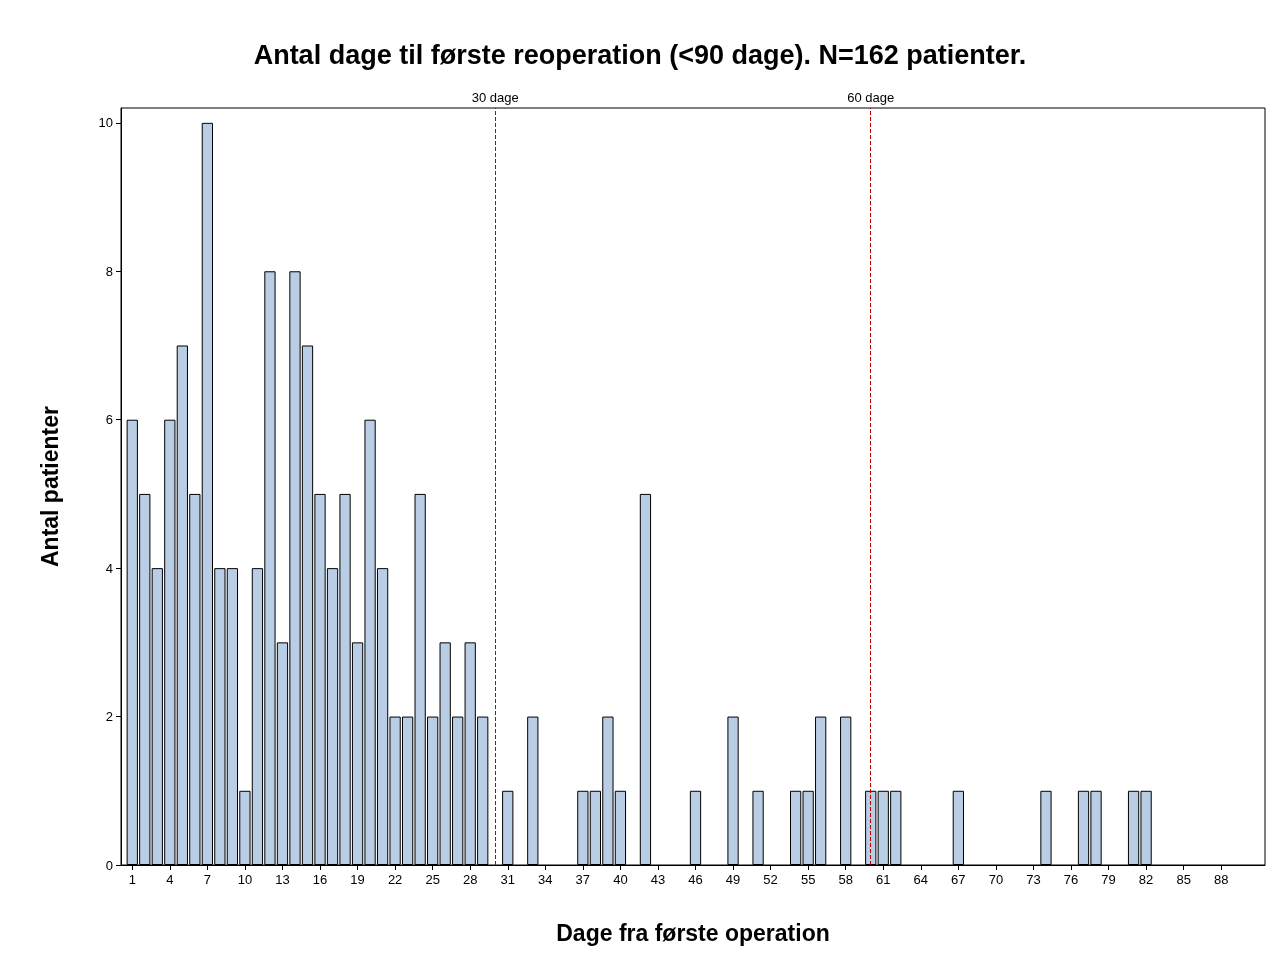  What do you see at coordinates (395, 879) in the screenshot?
I see `x-tick-label: 22` at bounding box center [395, 879].